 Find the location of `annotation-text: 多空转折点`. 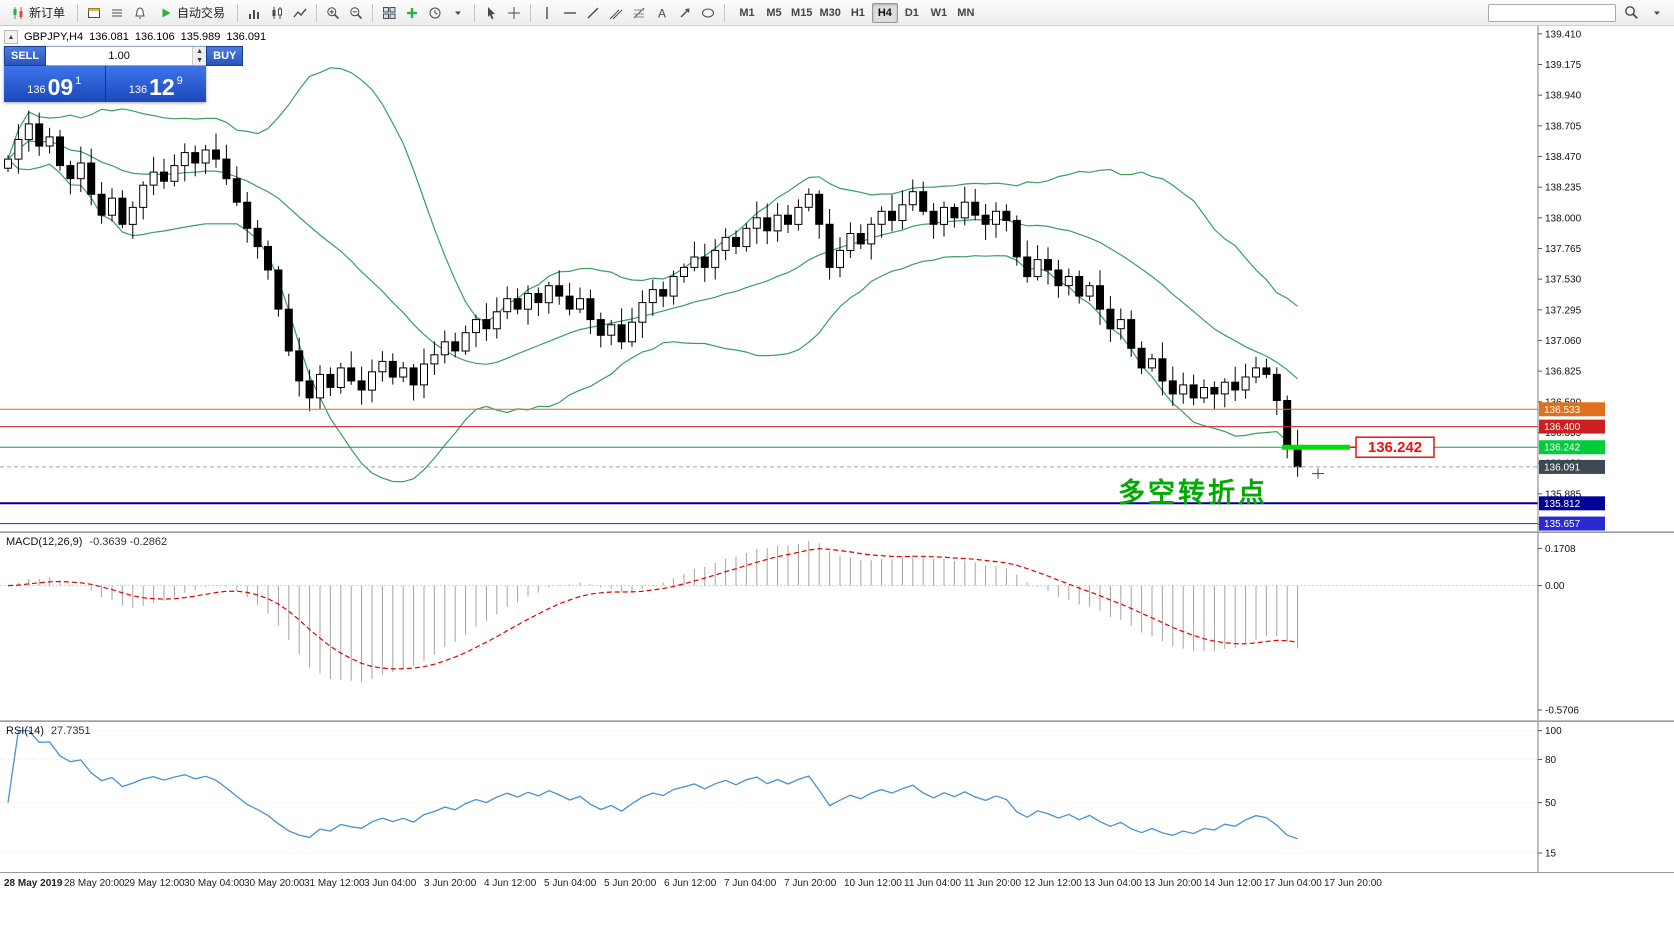

annotation-text: 多空转折点 is located at coordinates (1193, 492).